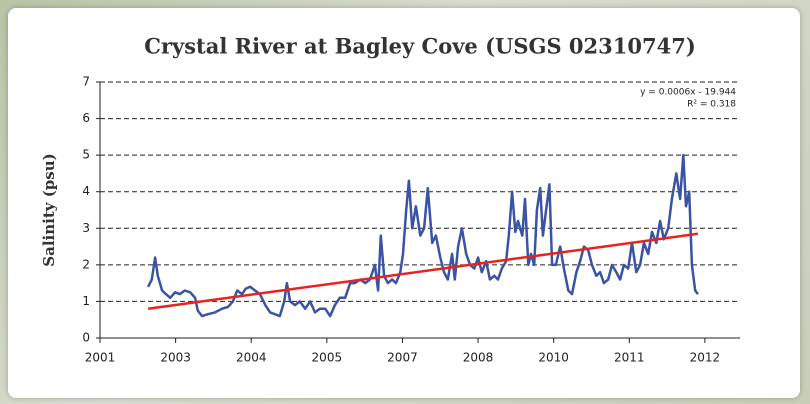 The width and height of the screenshot is (810, 404). I want to click on y-tick-label: 4, so click(86, 191).